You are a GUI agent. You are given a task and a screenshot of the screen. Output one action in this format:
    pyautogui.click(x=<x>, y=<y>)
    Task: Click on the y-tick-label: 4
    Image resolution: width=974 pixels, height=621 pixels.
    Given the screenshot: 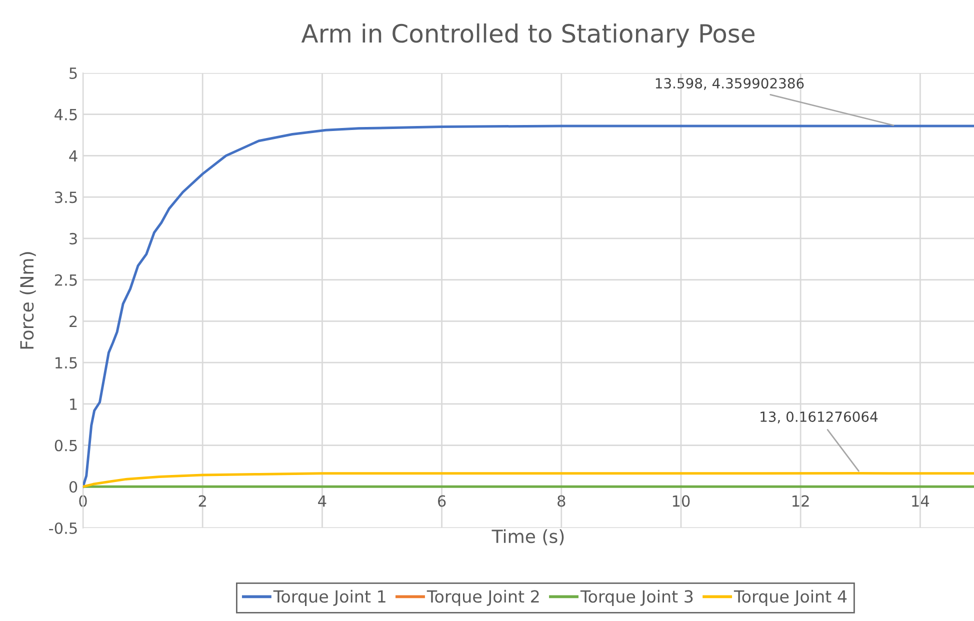 What is the action you would take?
    pyautogui.click(x=73, y=156)
    